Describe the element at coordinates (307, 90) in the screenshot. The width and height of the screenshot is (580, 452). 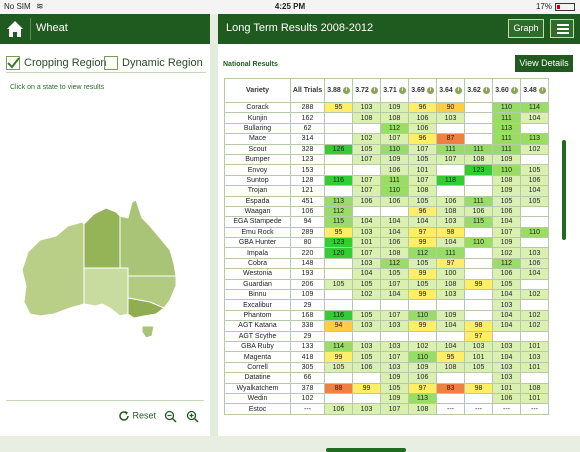
I see `column-header: All Trials` at that location.